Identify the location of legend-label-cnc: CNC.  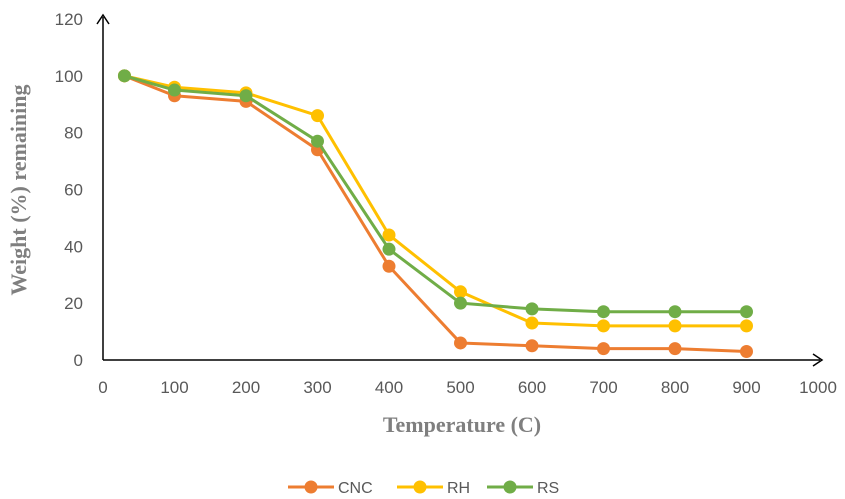
(355, 488).